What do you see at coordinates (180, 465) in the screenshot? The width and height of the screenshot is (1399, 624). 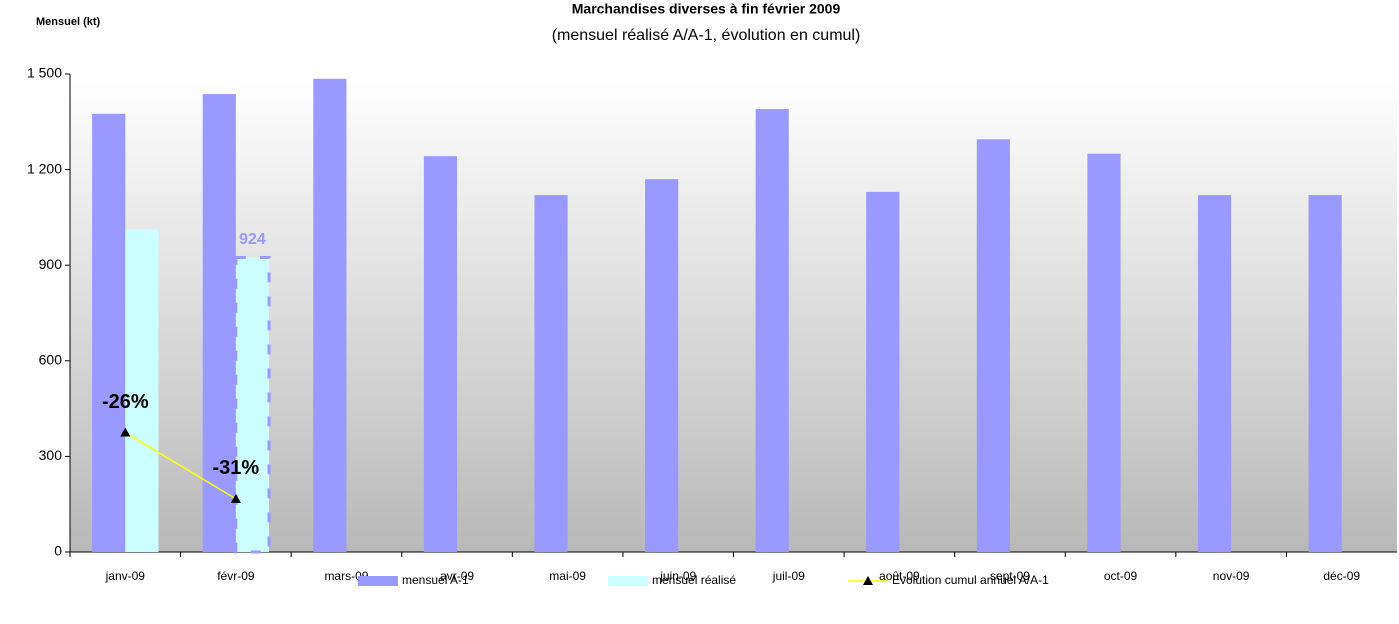 I see `line` at bounding box center [180, 465].